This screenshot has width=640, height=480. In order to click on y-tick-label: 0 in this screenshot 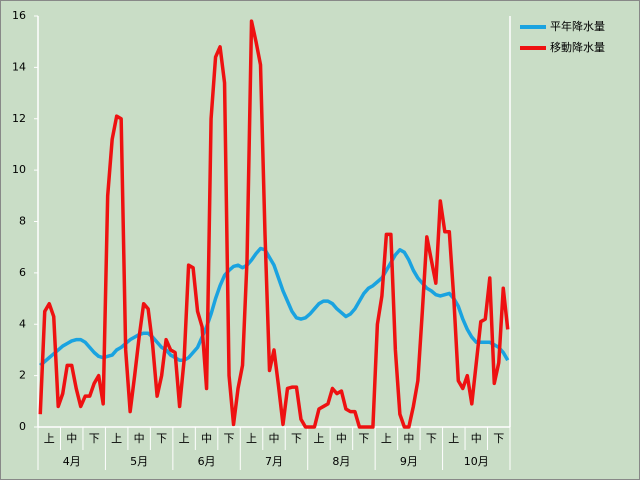, I will do `click(22, 426)`.